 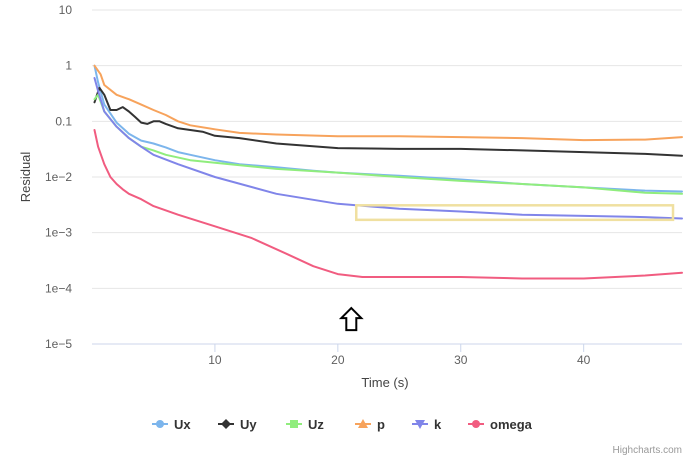 What do you see at coordinates (461, 360) in the screenshot?
I see `x-tick-label: 30` at bounding box center [461, 360].